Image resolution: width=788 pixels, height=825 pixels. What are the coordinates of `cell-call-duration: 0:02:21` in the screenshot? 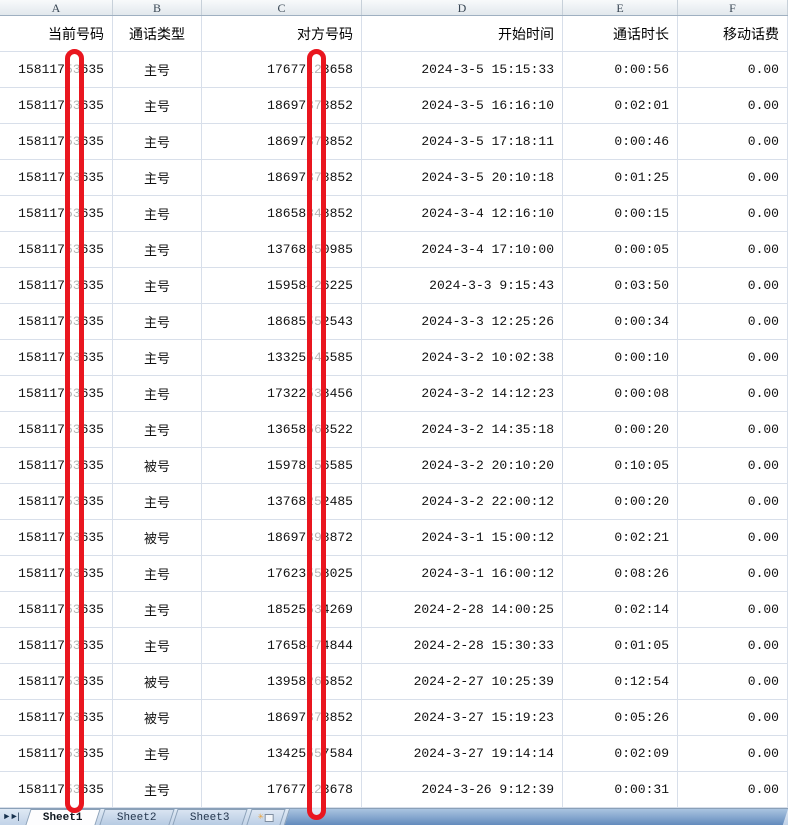 It's located at (620, 537).